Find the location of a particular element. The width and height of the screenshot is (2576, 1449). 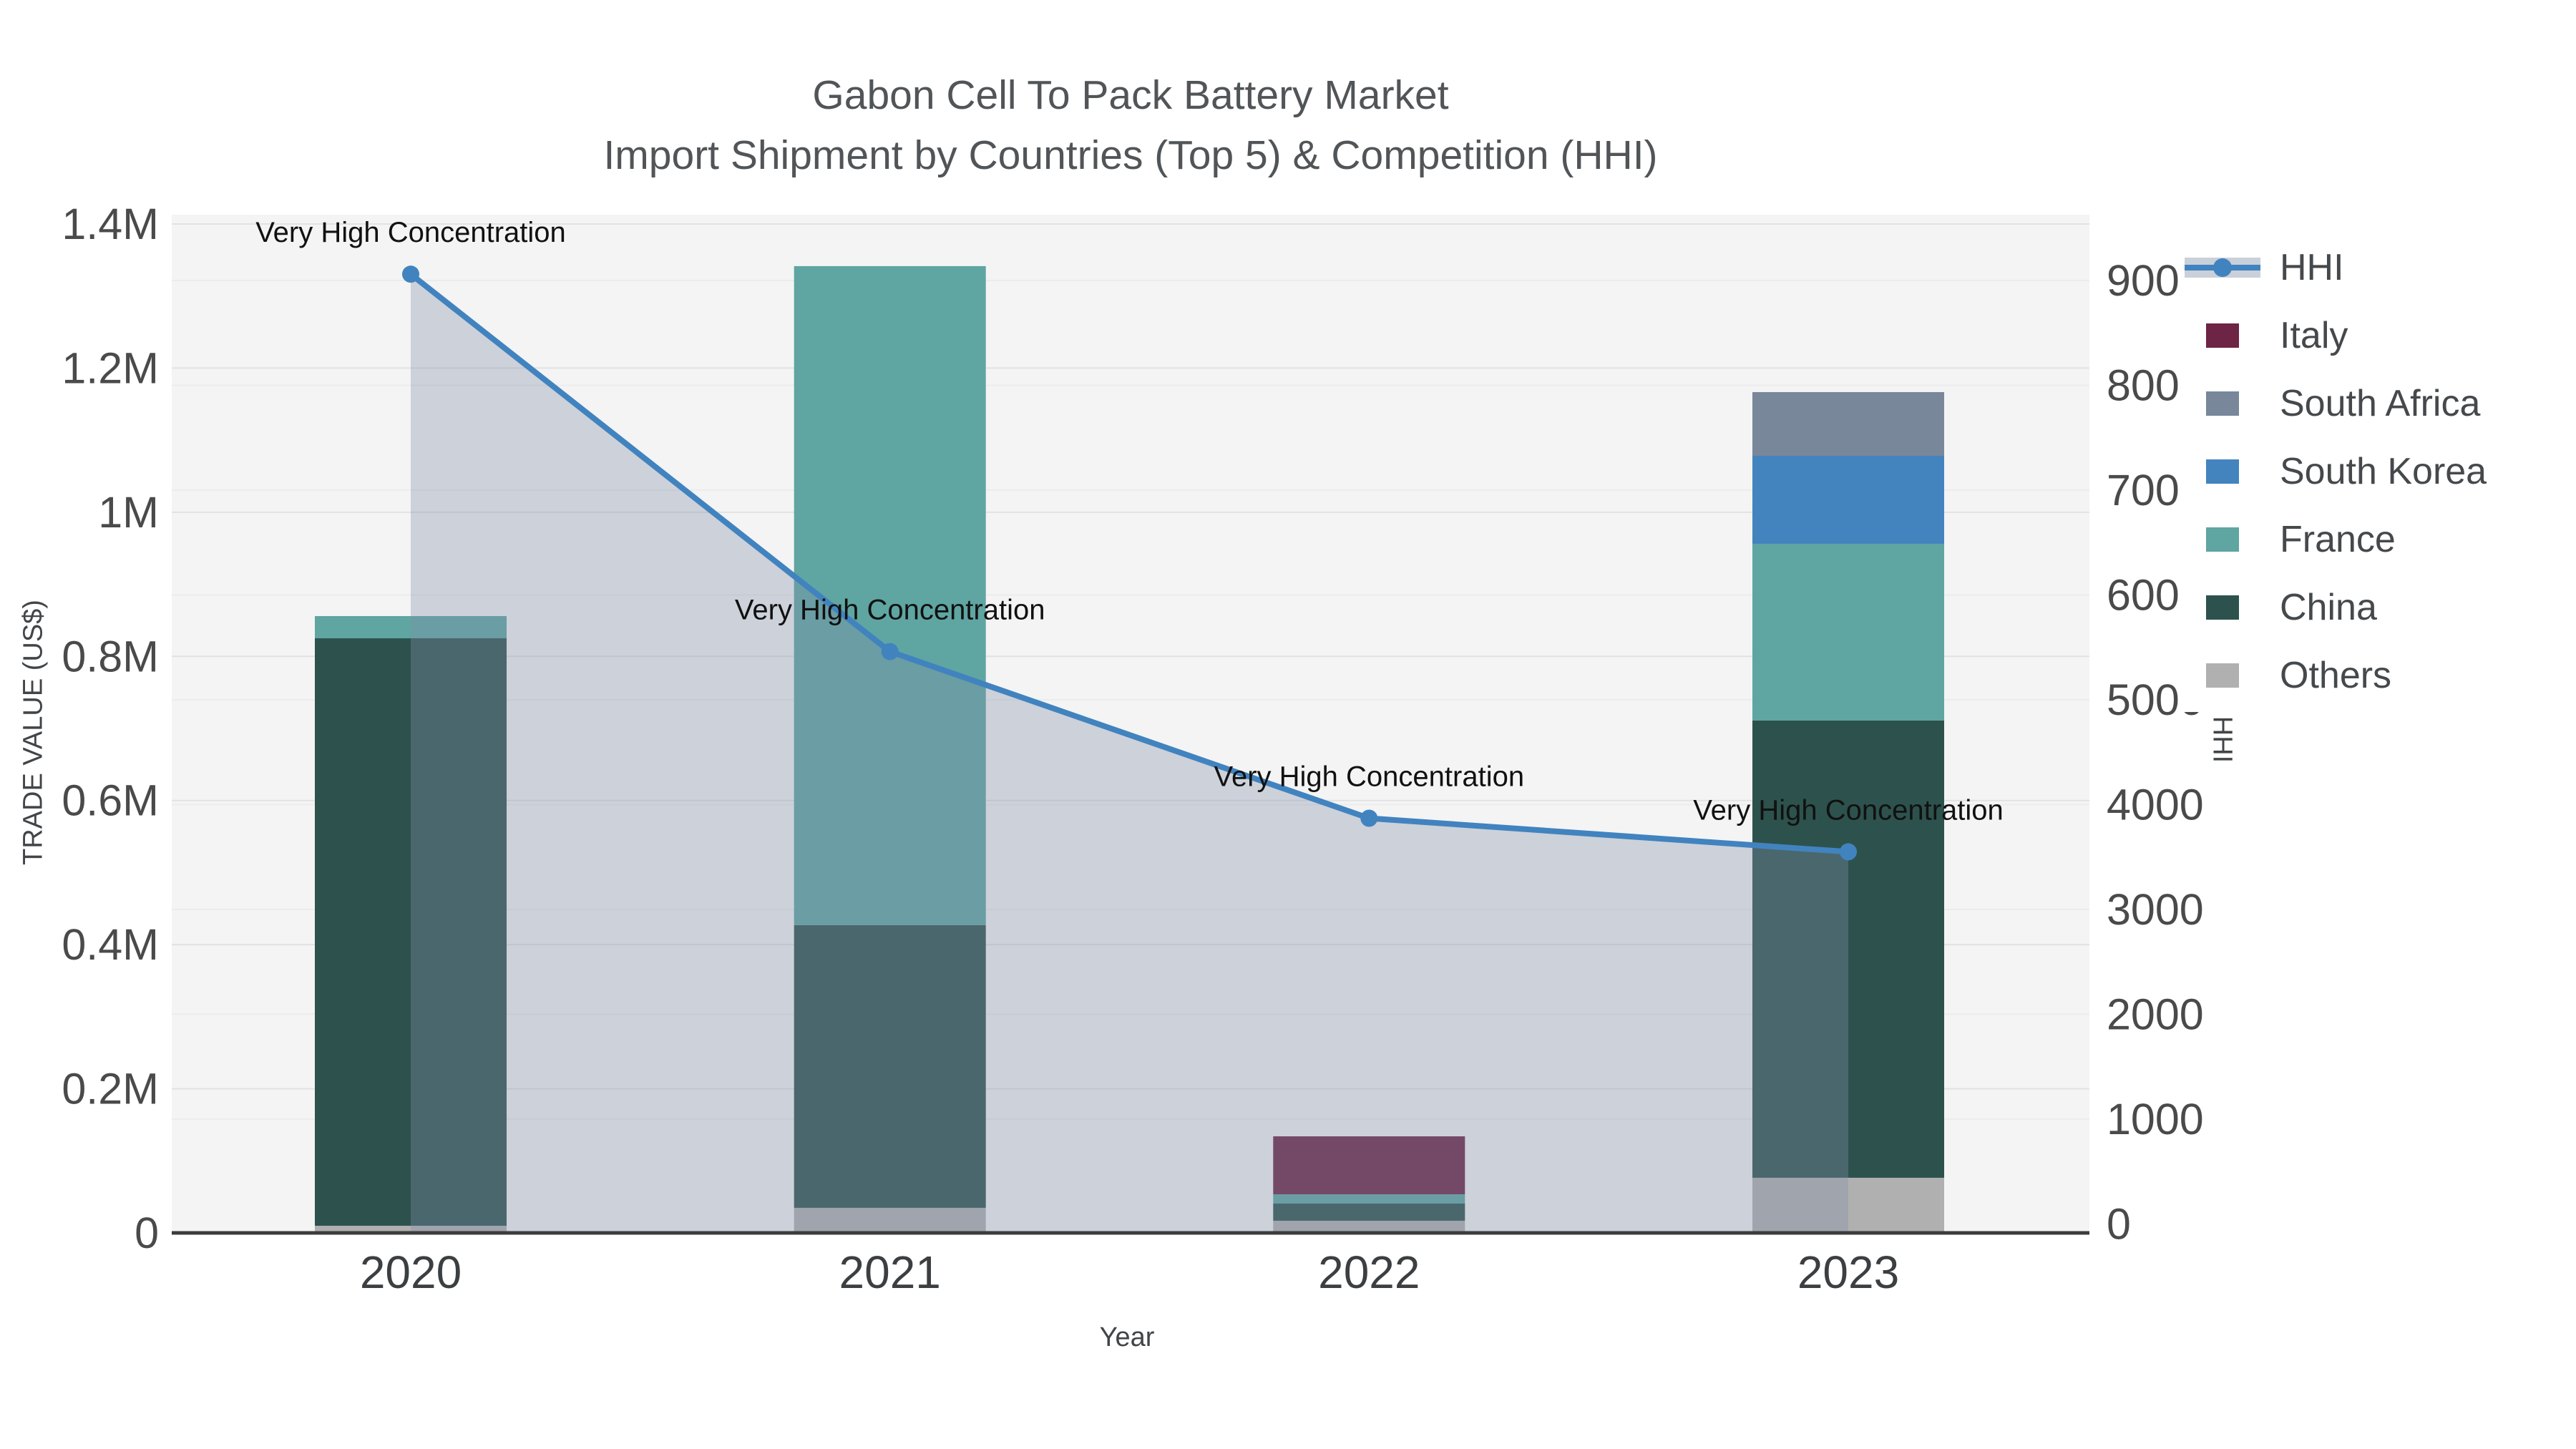

annotation-2022: Very High Concentration is located at coordinates (1369, 777).